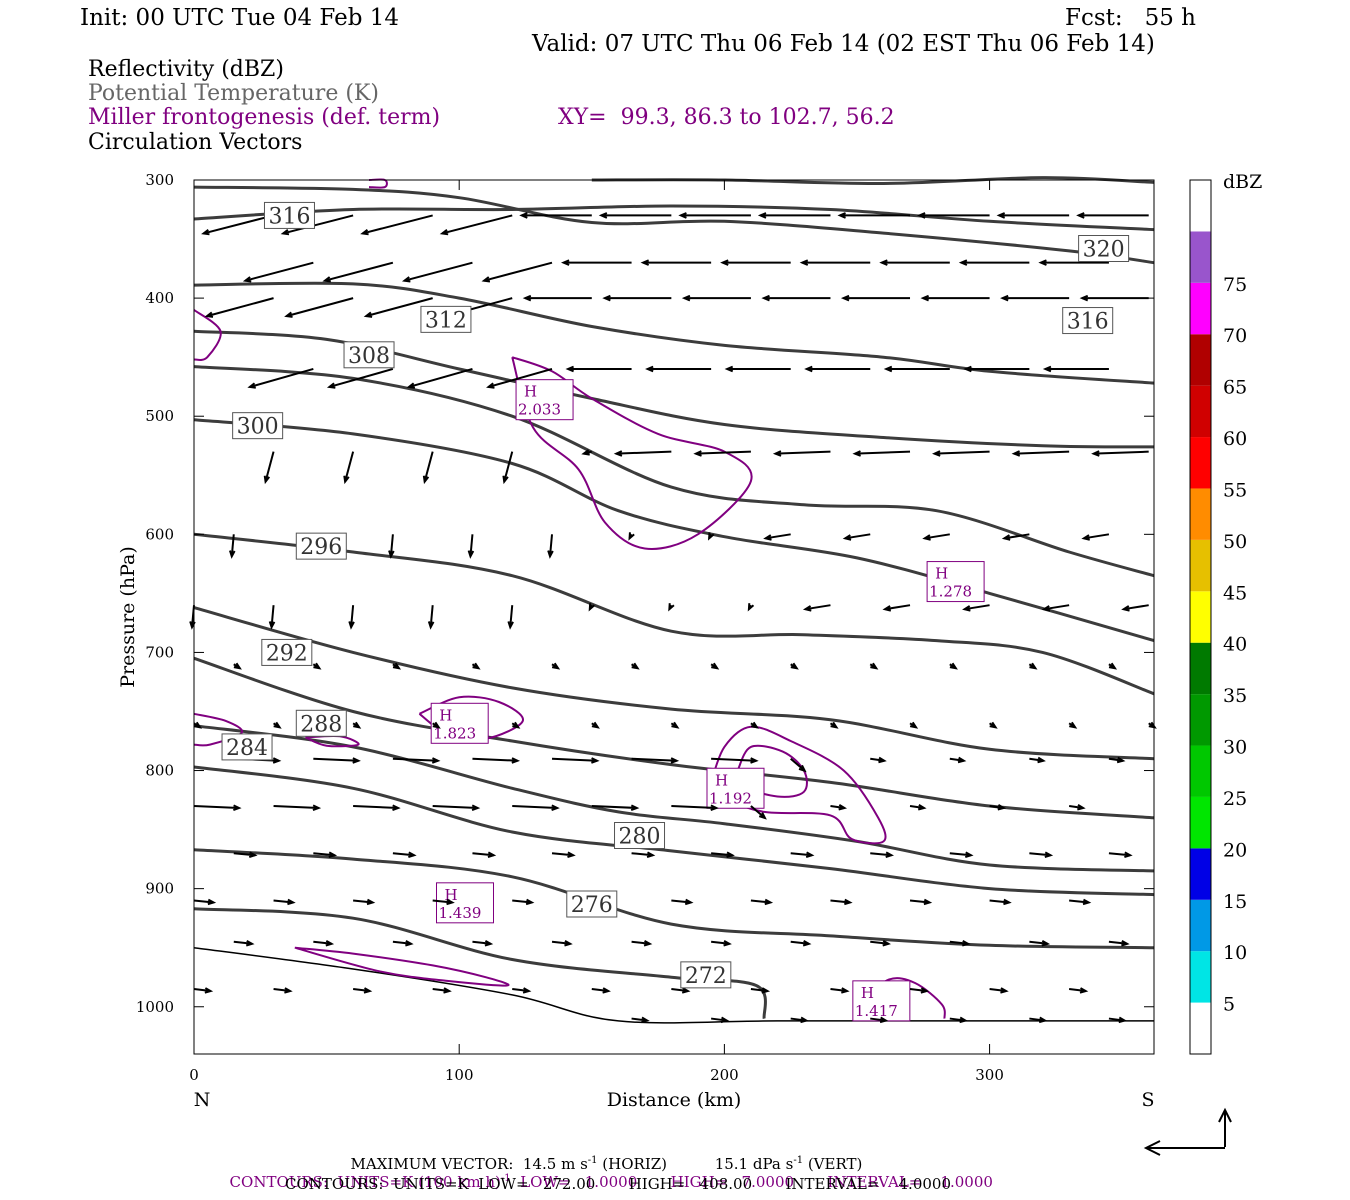  I want to click on miller-max-value: 1.192, so click(730, 798).